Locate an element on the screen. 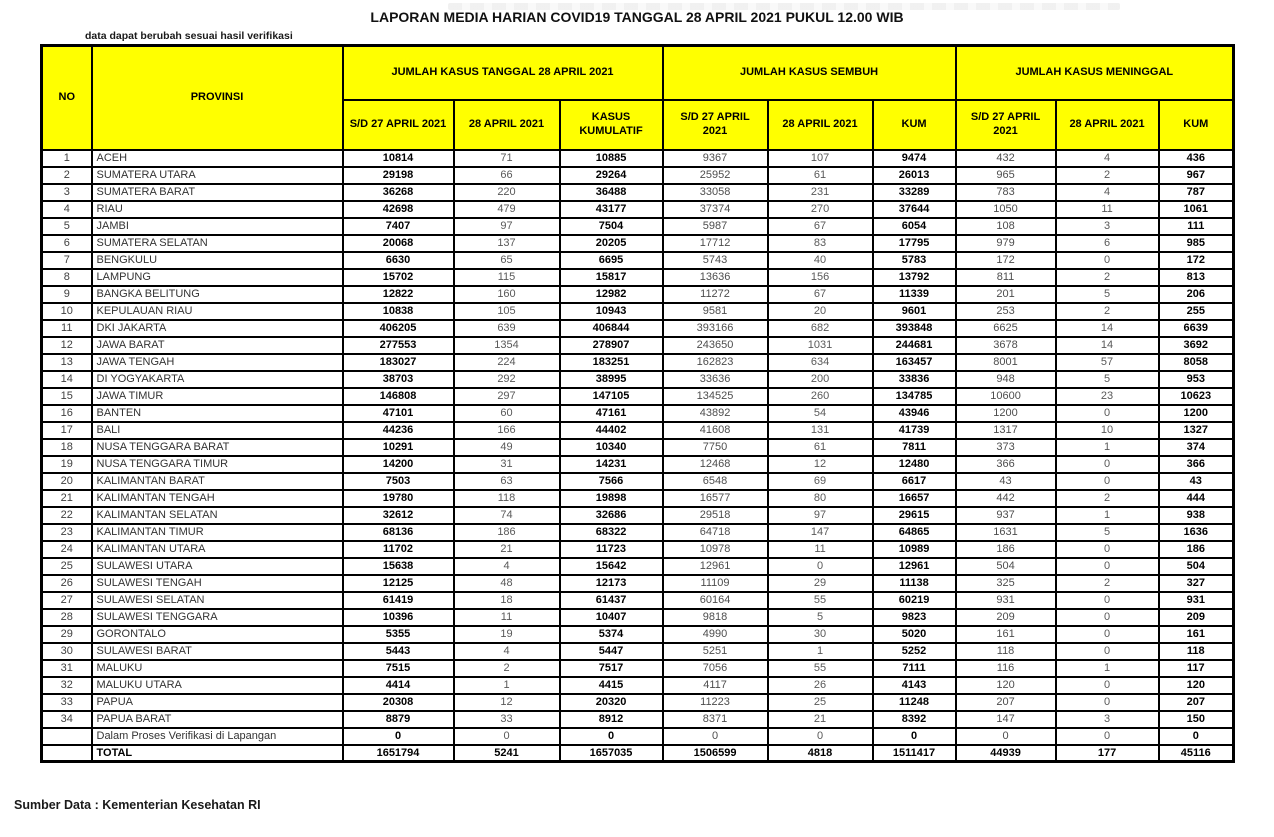  header-no: NO is located at coordinates (66, 97).